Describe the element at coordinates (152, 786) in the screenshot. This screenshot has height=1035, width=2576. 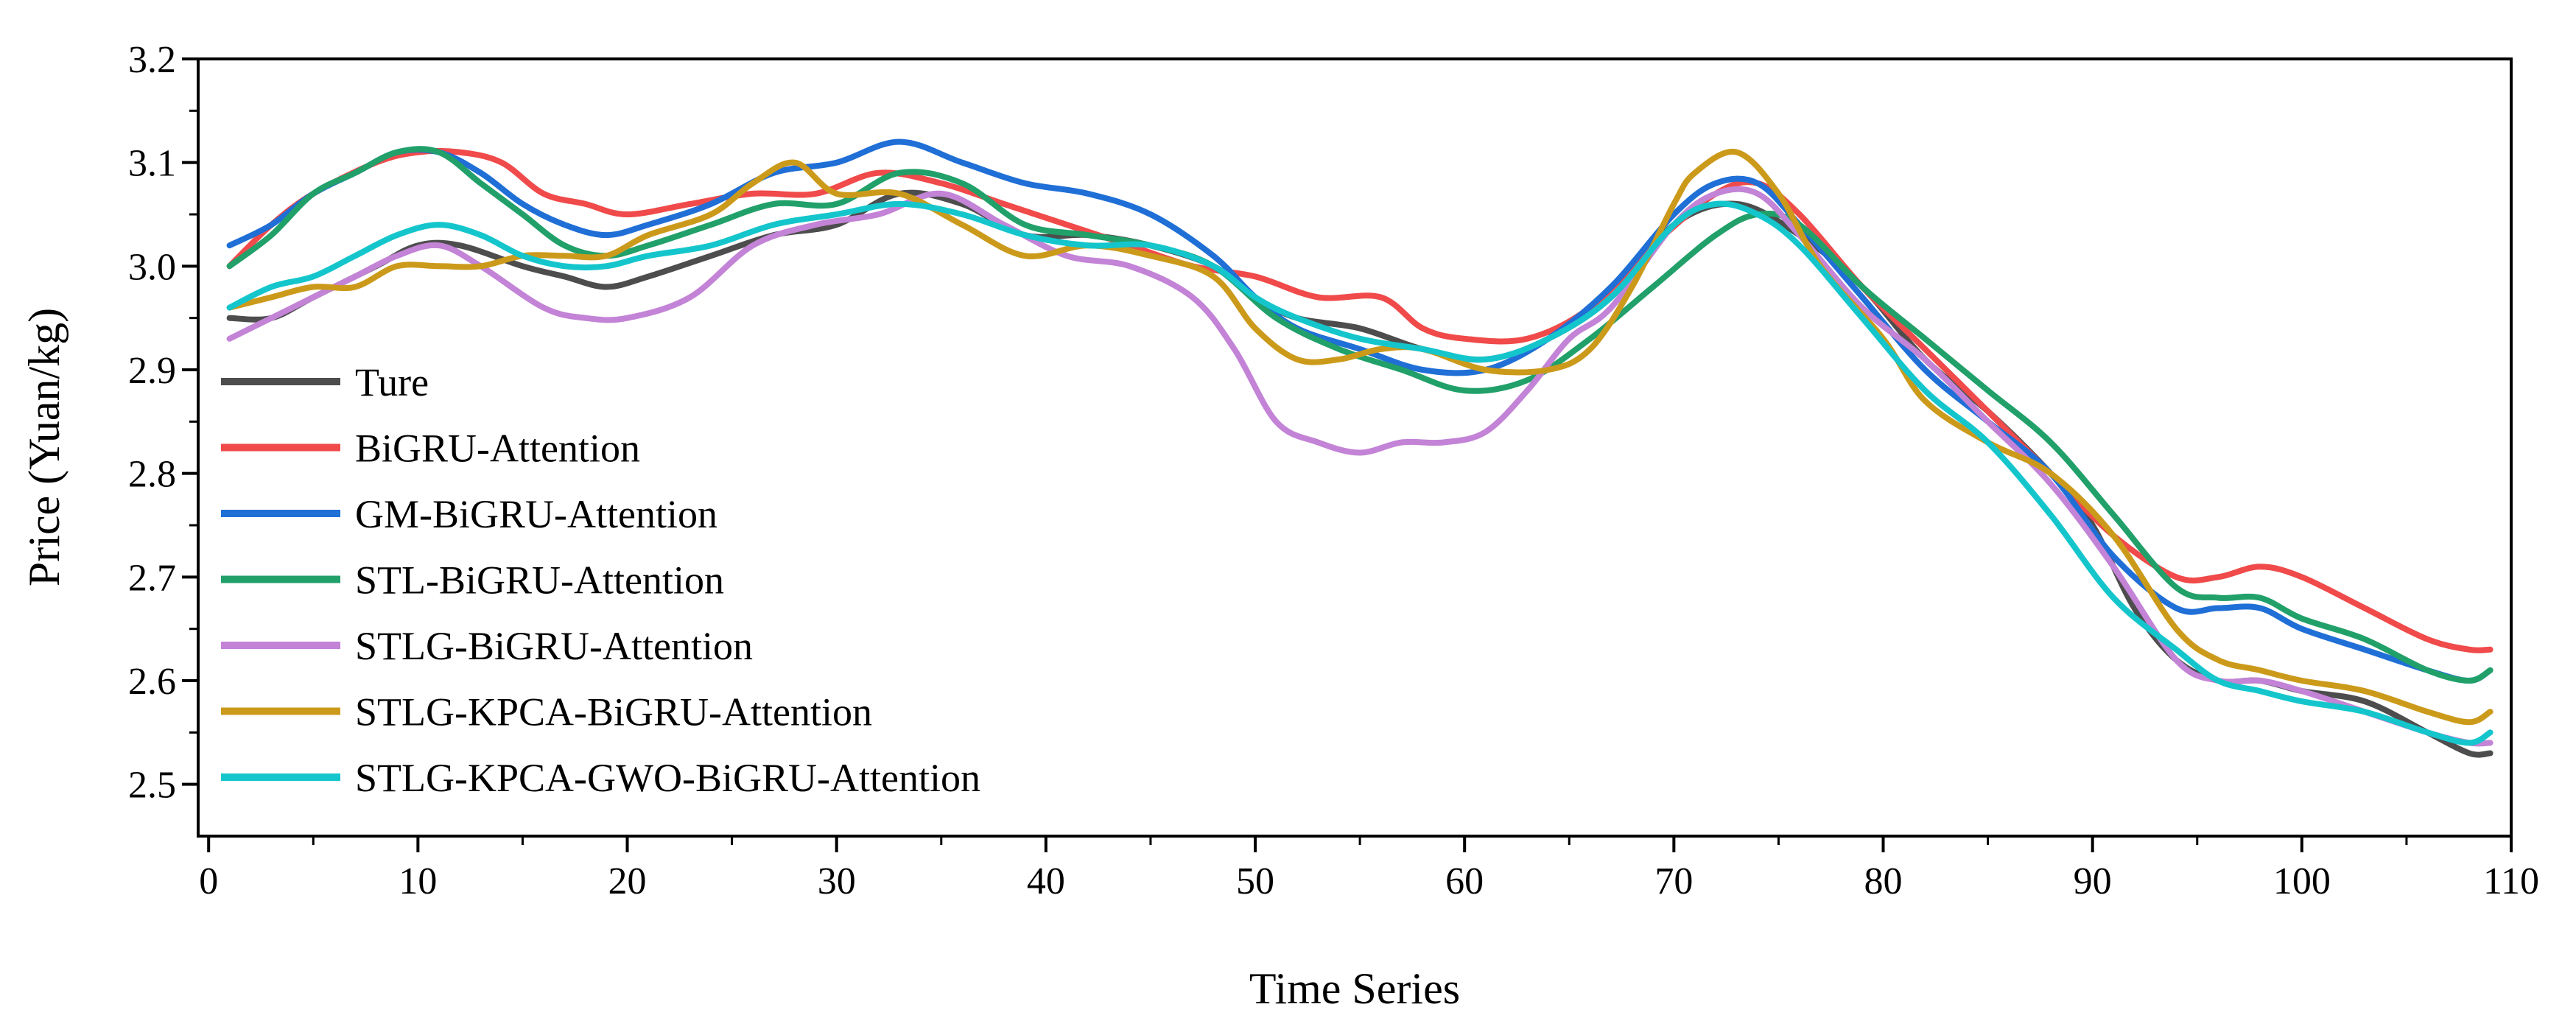
I see `y-tick-label: 2.5` at that location.